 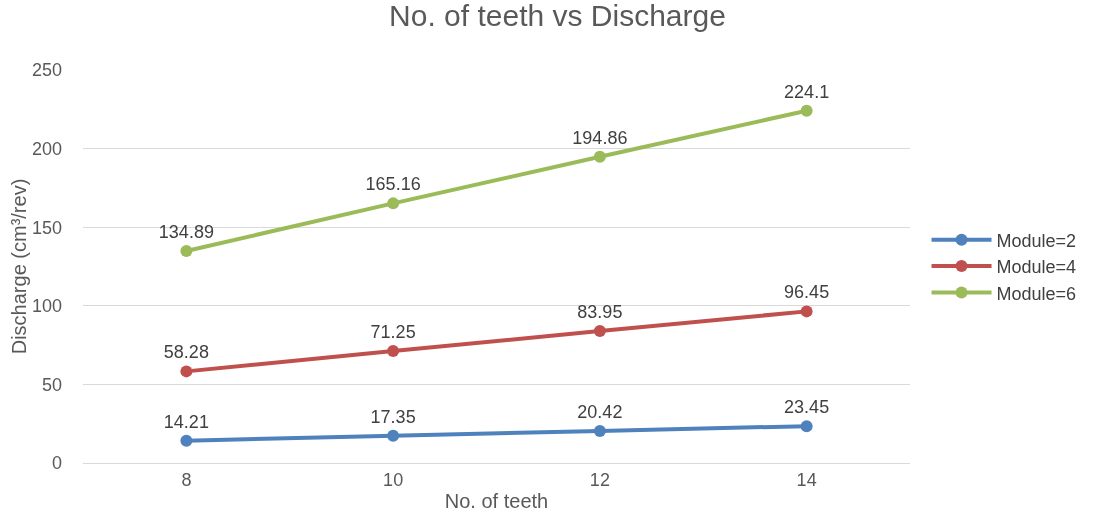 What do you see at coordinates (46, 148) in the screenshot?
I see `y-tick-label: 200` at bounding box center [46, 148].